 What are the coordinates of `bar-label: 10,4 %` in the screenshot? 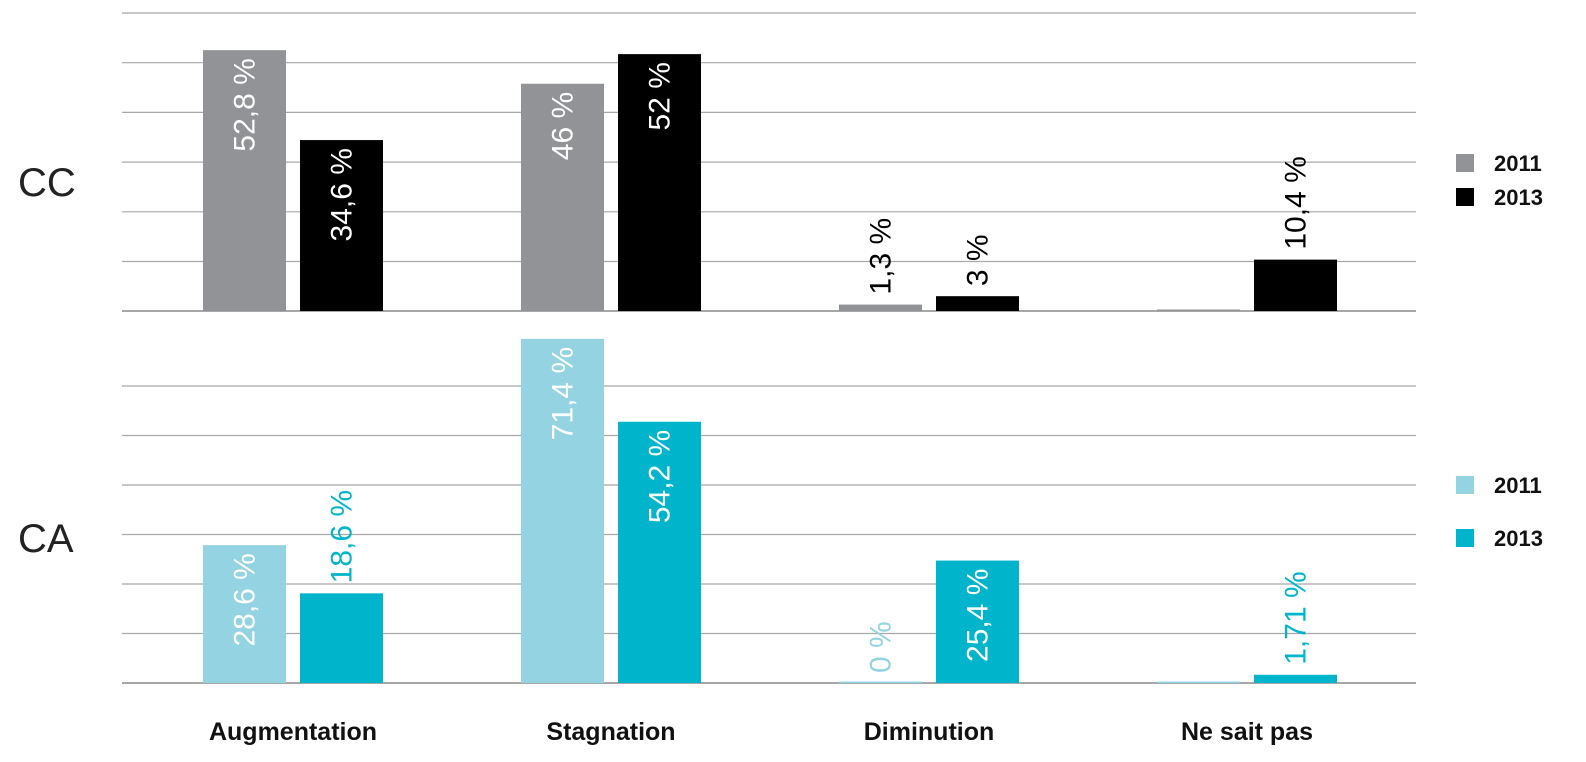 It's located at (1296, 202).